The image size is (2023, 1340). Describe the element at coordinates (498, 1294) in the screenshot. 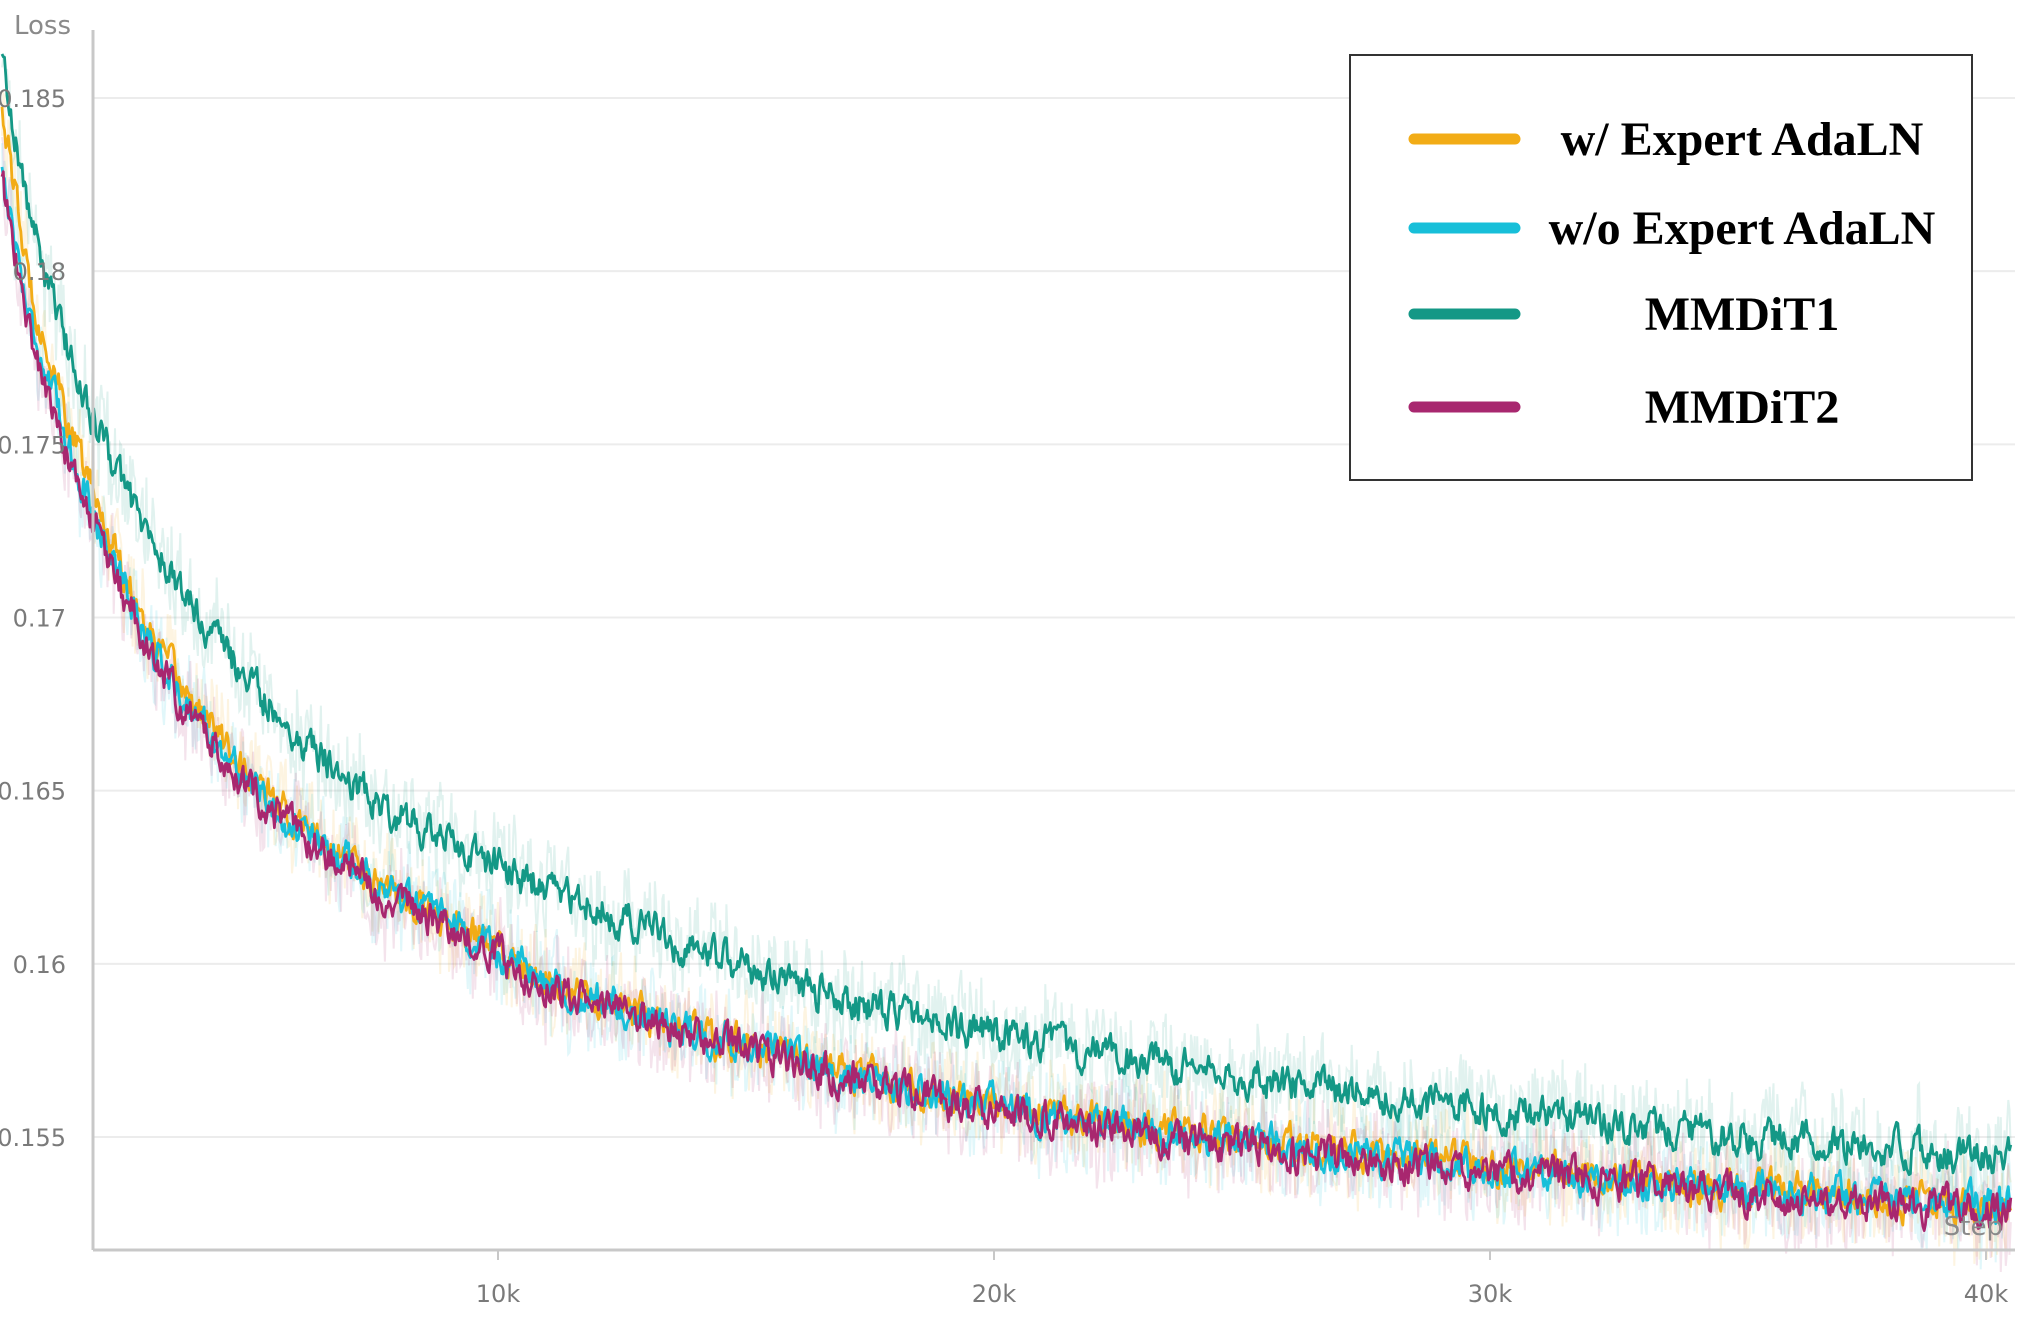

I see `x-tick-label: 10k` at that location.